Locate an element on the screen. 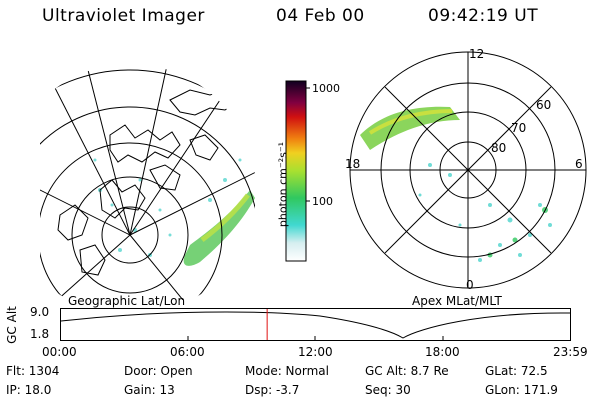 This screenshot has height=400, width=600. altitude-ylabel: GC Alt is located at coordinates (12, 325).